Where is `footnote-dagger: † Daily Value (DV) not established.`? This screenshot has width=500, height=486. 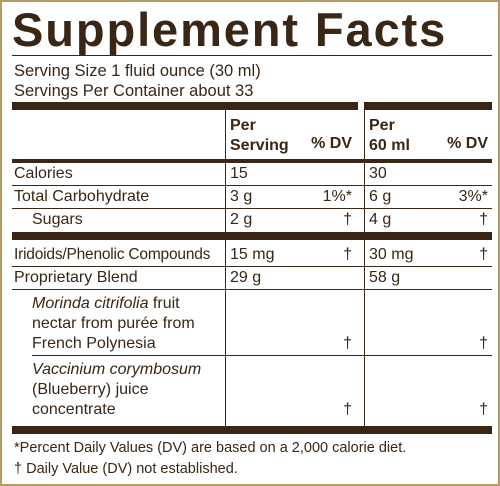
footnote-dagger: † Daily Value (DV) not established. is located at coordinates (126, 469).